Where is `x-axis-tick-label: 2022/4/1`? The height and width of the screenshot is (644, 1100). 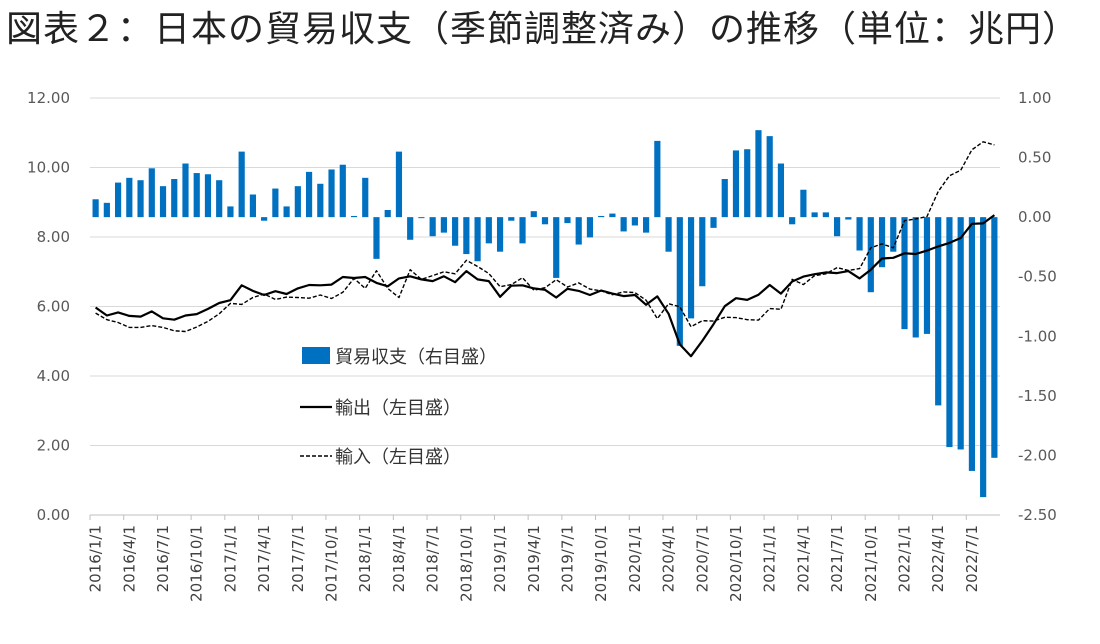
x-axis-tick-label: 2022/4/1 is located at coordinates (938, 558).